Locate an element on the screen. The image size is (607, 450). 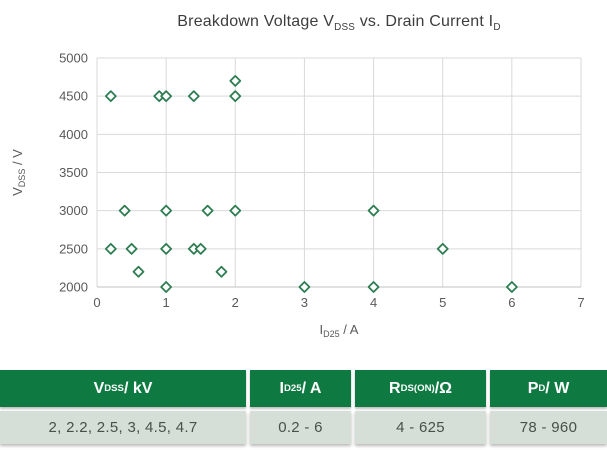
x-tick-label: 7 is located at coordinates (580, 302).